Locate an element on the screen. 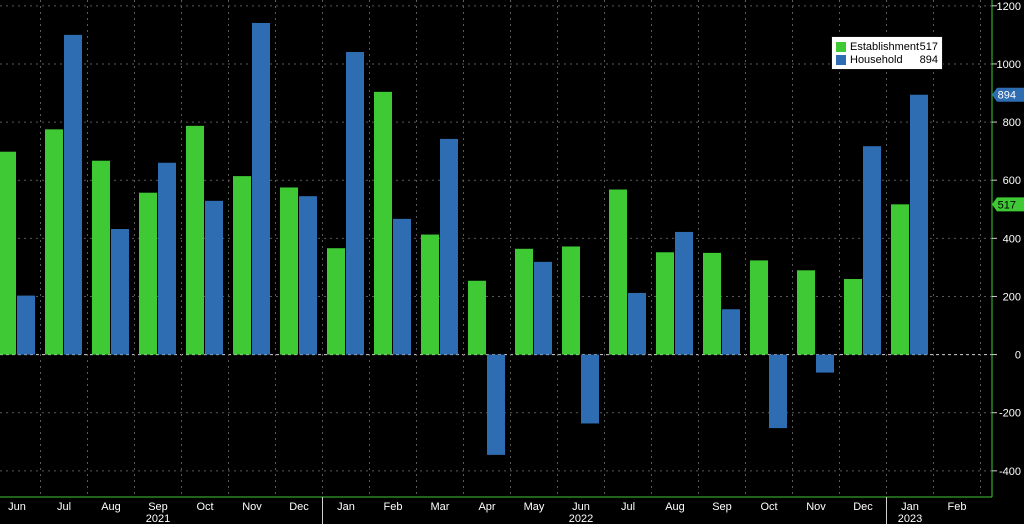 The image size is (1024, 524). year-label: 2022 is located at coordinates (581, 518).